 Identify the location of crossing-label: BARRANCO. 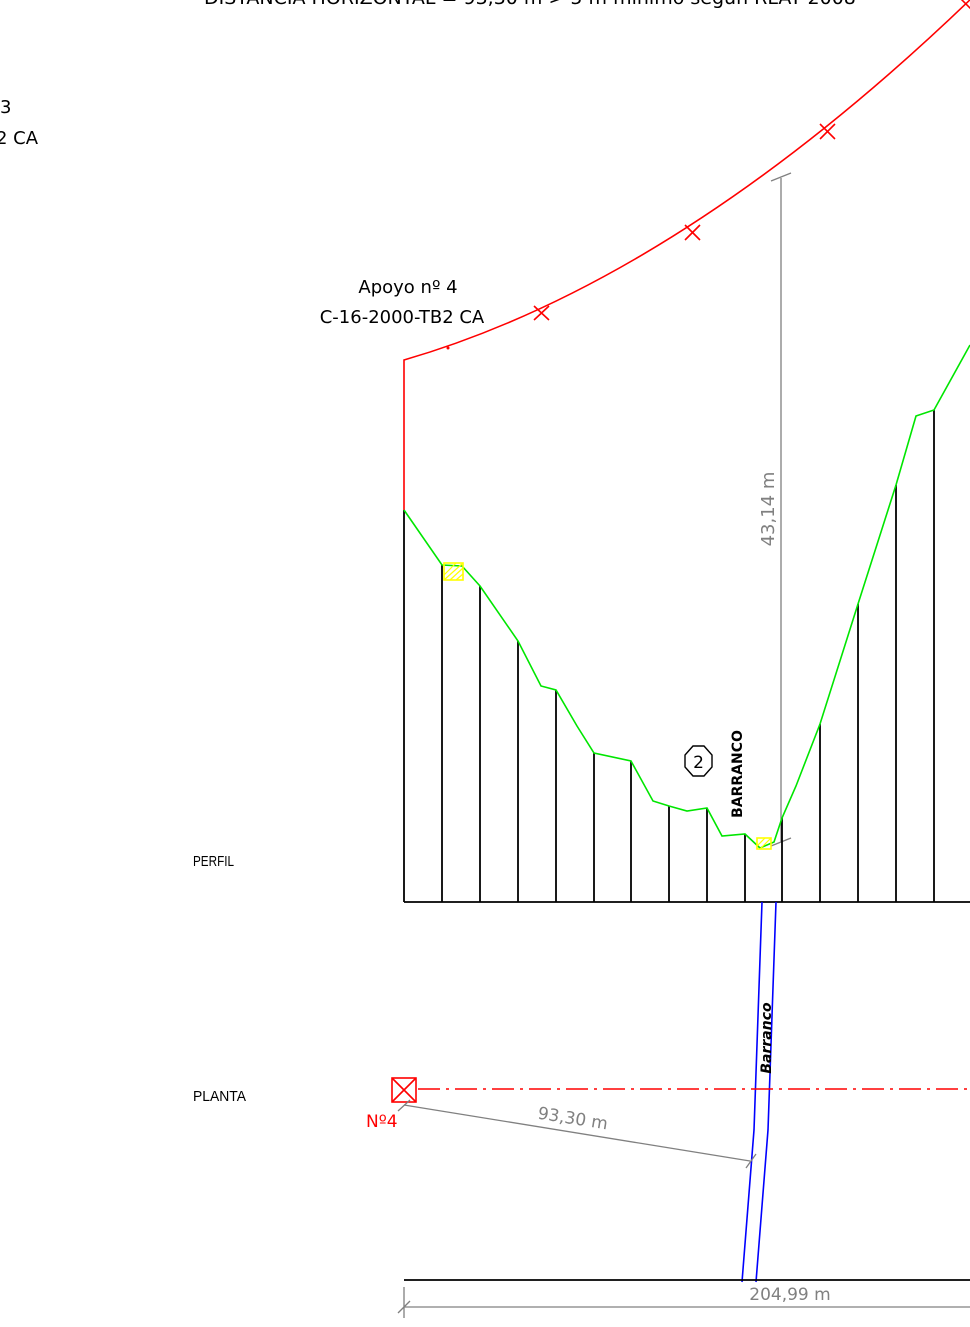
(738, 774).